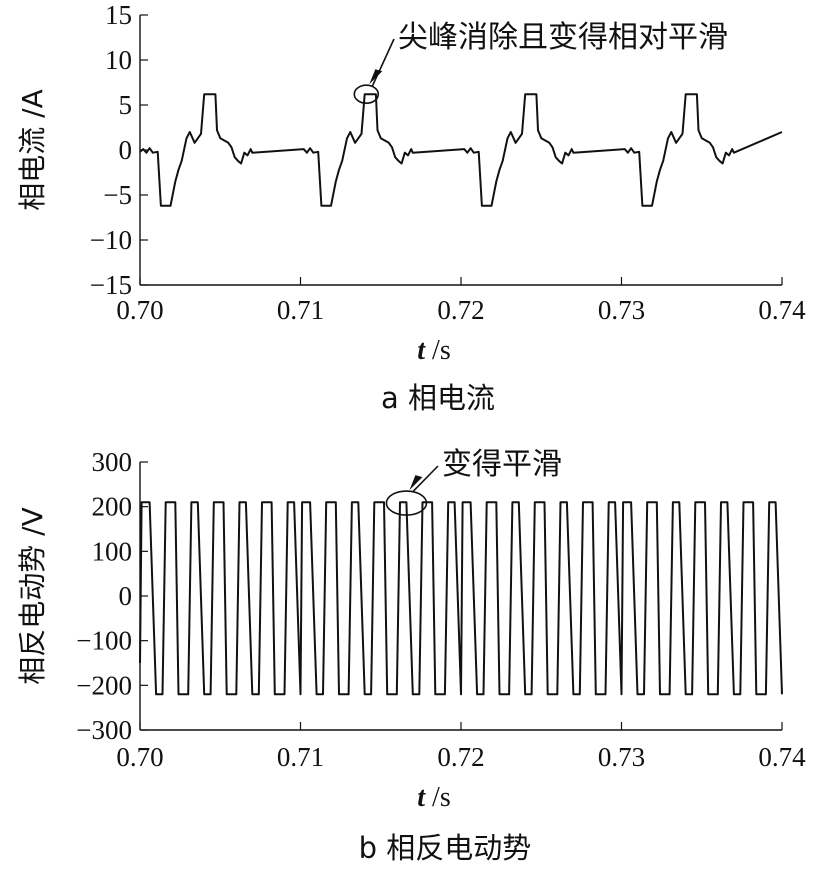 The height and width of the screenshot is (871, 817). I want to click on y-tick-label-a: 0, so click(126, 150).